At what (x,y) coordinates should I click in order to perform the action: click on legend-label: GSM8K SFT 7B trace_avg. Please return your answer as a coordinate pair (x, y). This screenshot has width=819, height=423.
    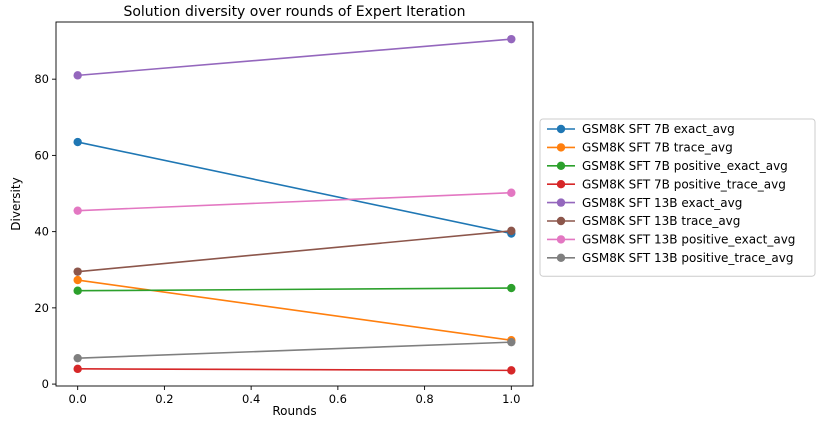
    Looking at the image, I should click on (657, 148).